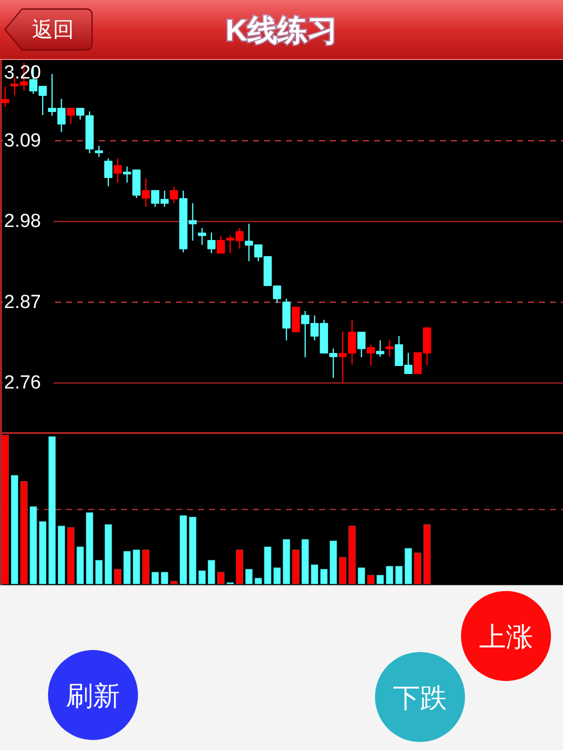  I want to click on y-tick-label: 2.76, so click(22, 383).